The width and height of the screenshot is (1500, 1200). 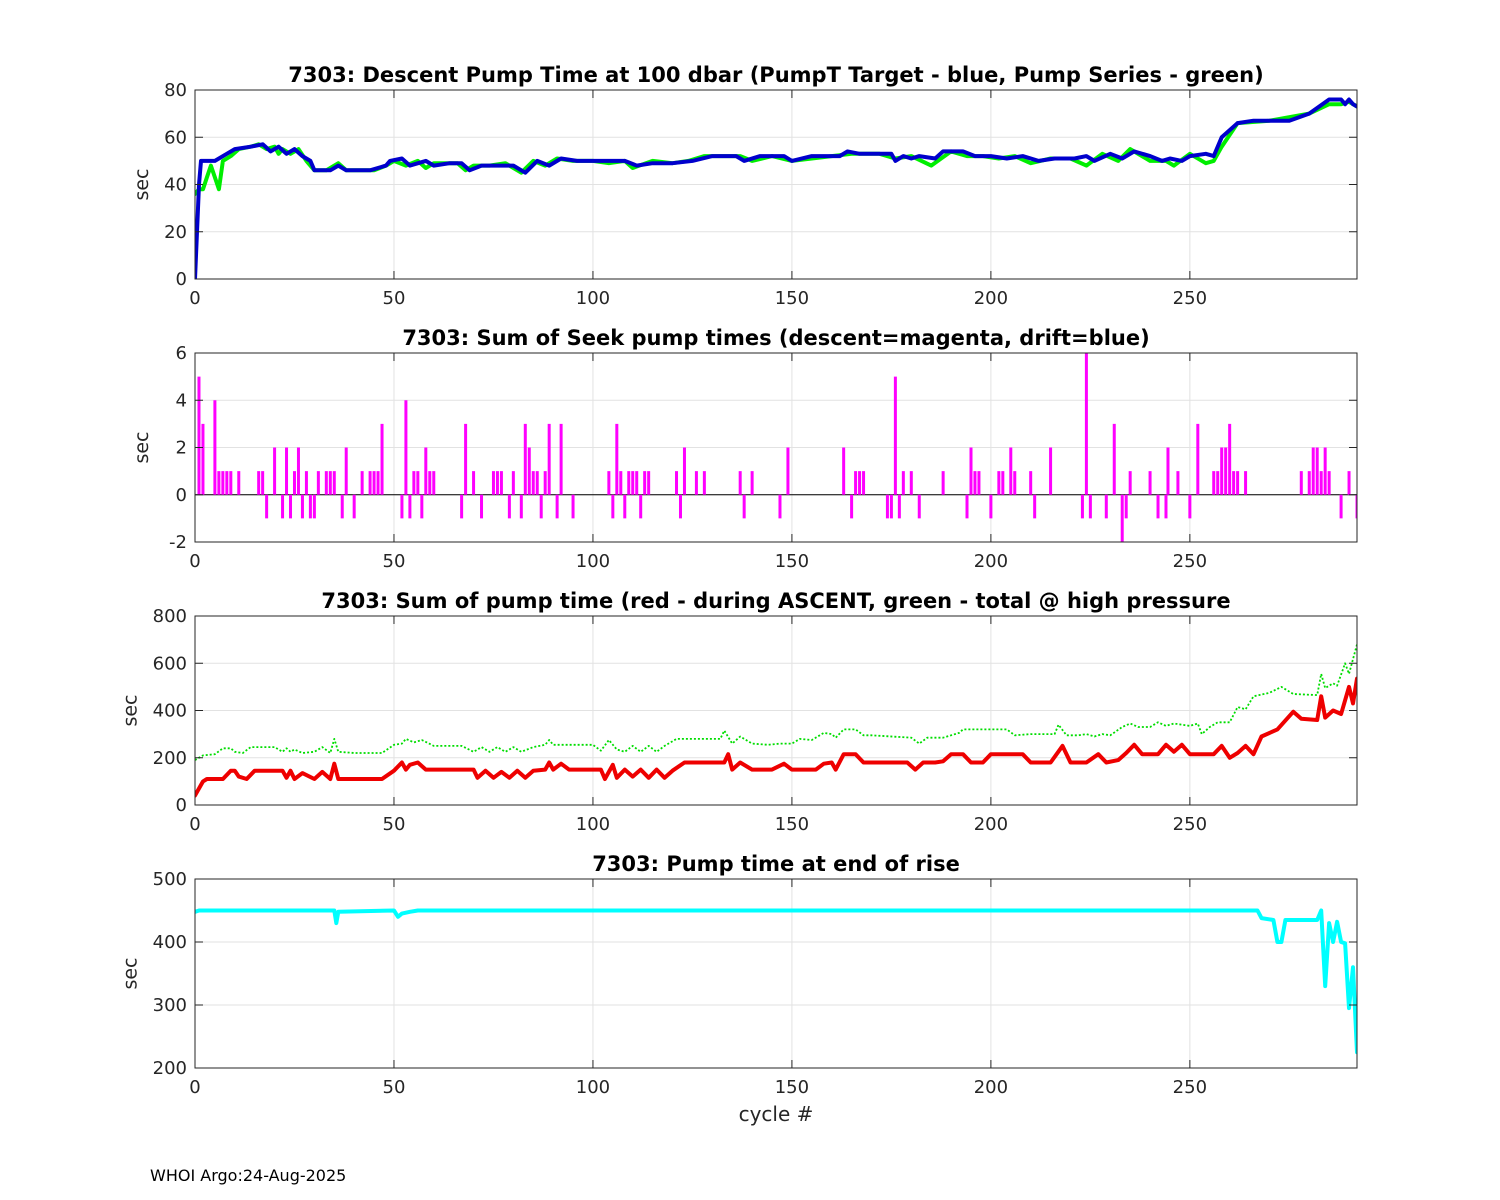 I want to click on x-tick-label: 50, so click(x=394, y=1087).